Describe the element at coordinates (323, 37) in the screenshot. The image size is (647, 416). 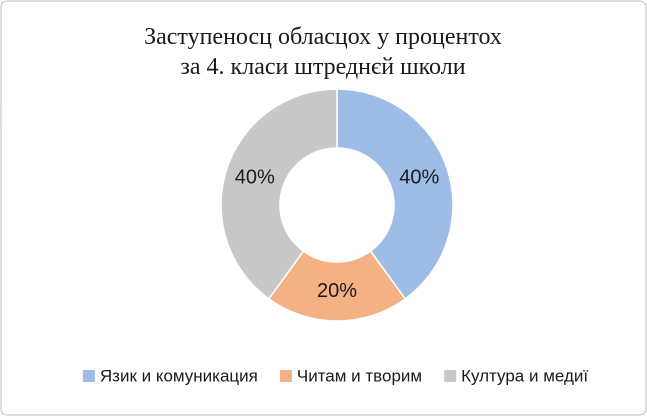
I see `chart-title: Заступеносц обласцох у процентох` at that location.